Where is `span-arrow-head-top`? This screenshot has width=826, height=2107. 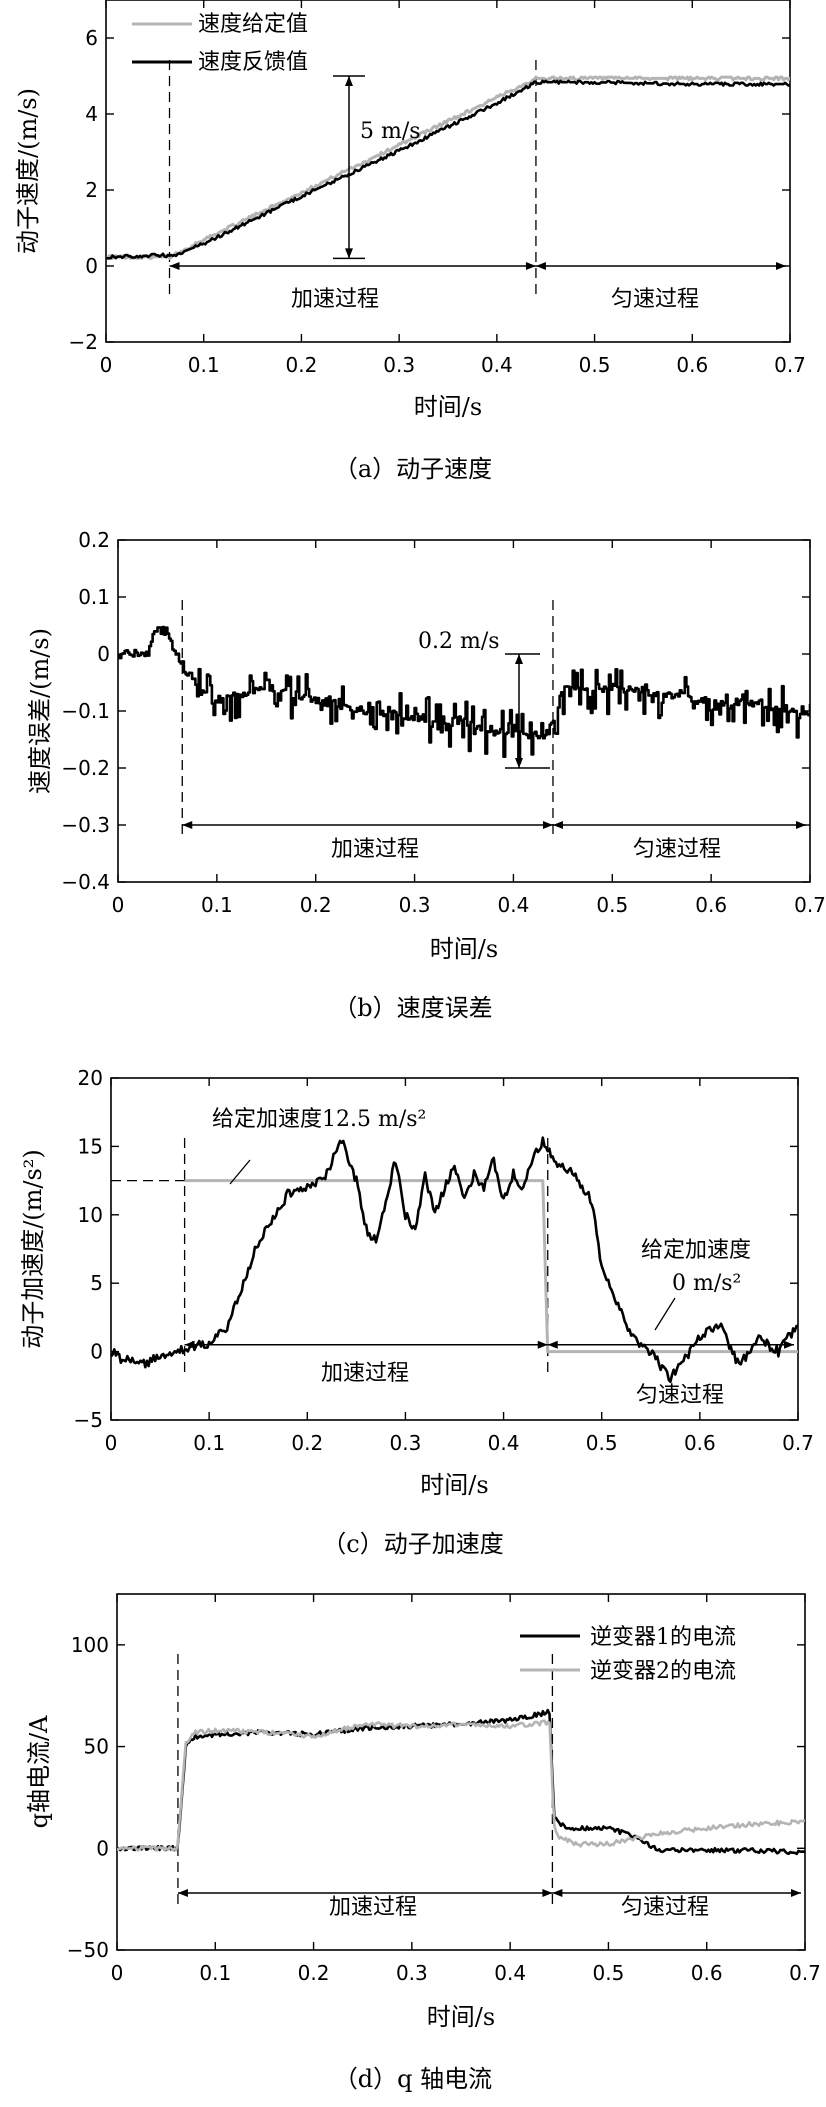 span-arrow-head-top is located at coordinates (519, 659).